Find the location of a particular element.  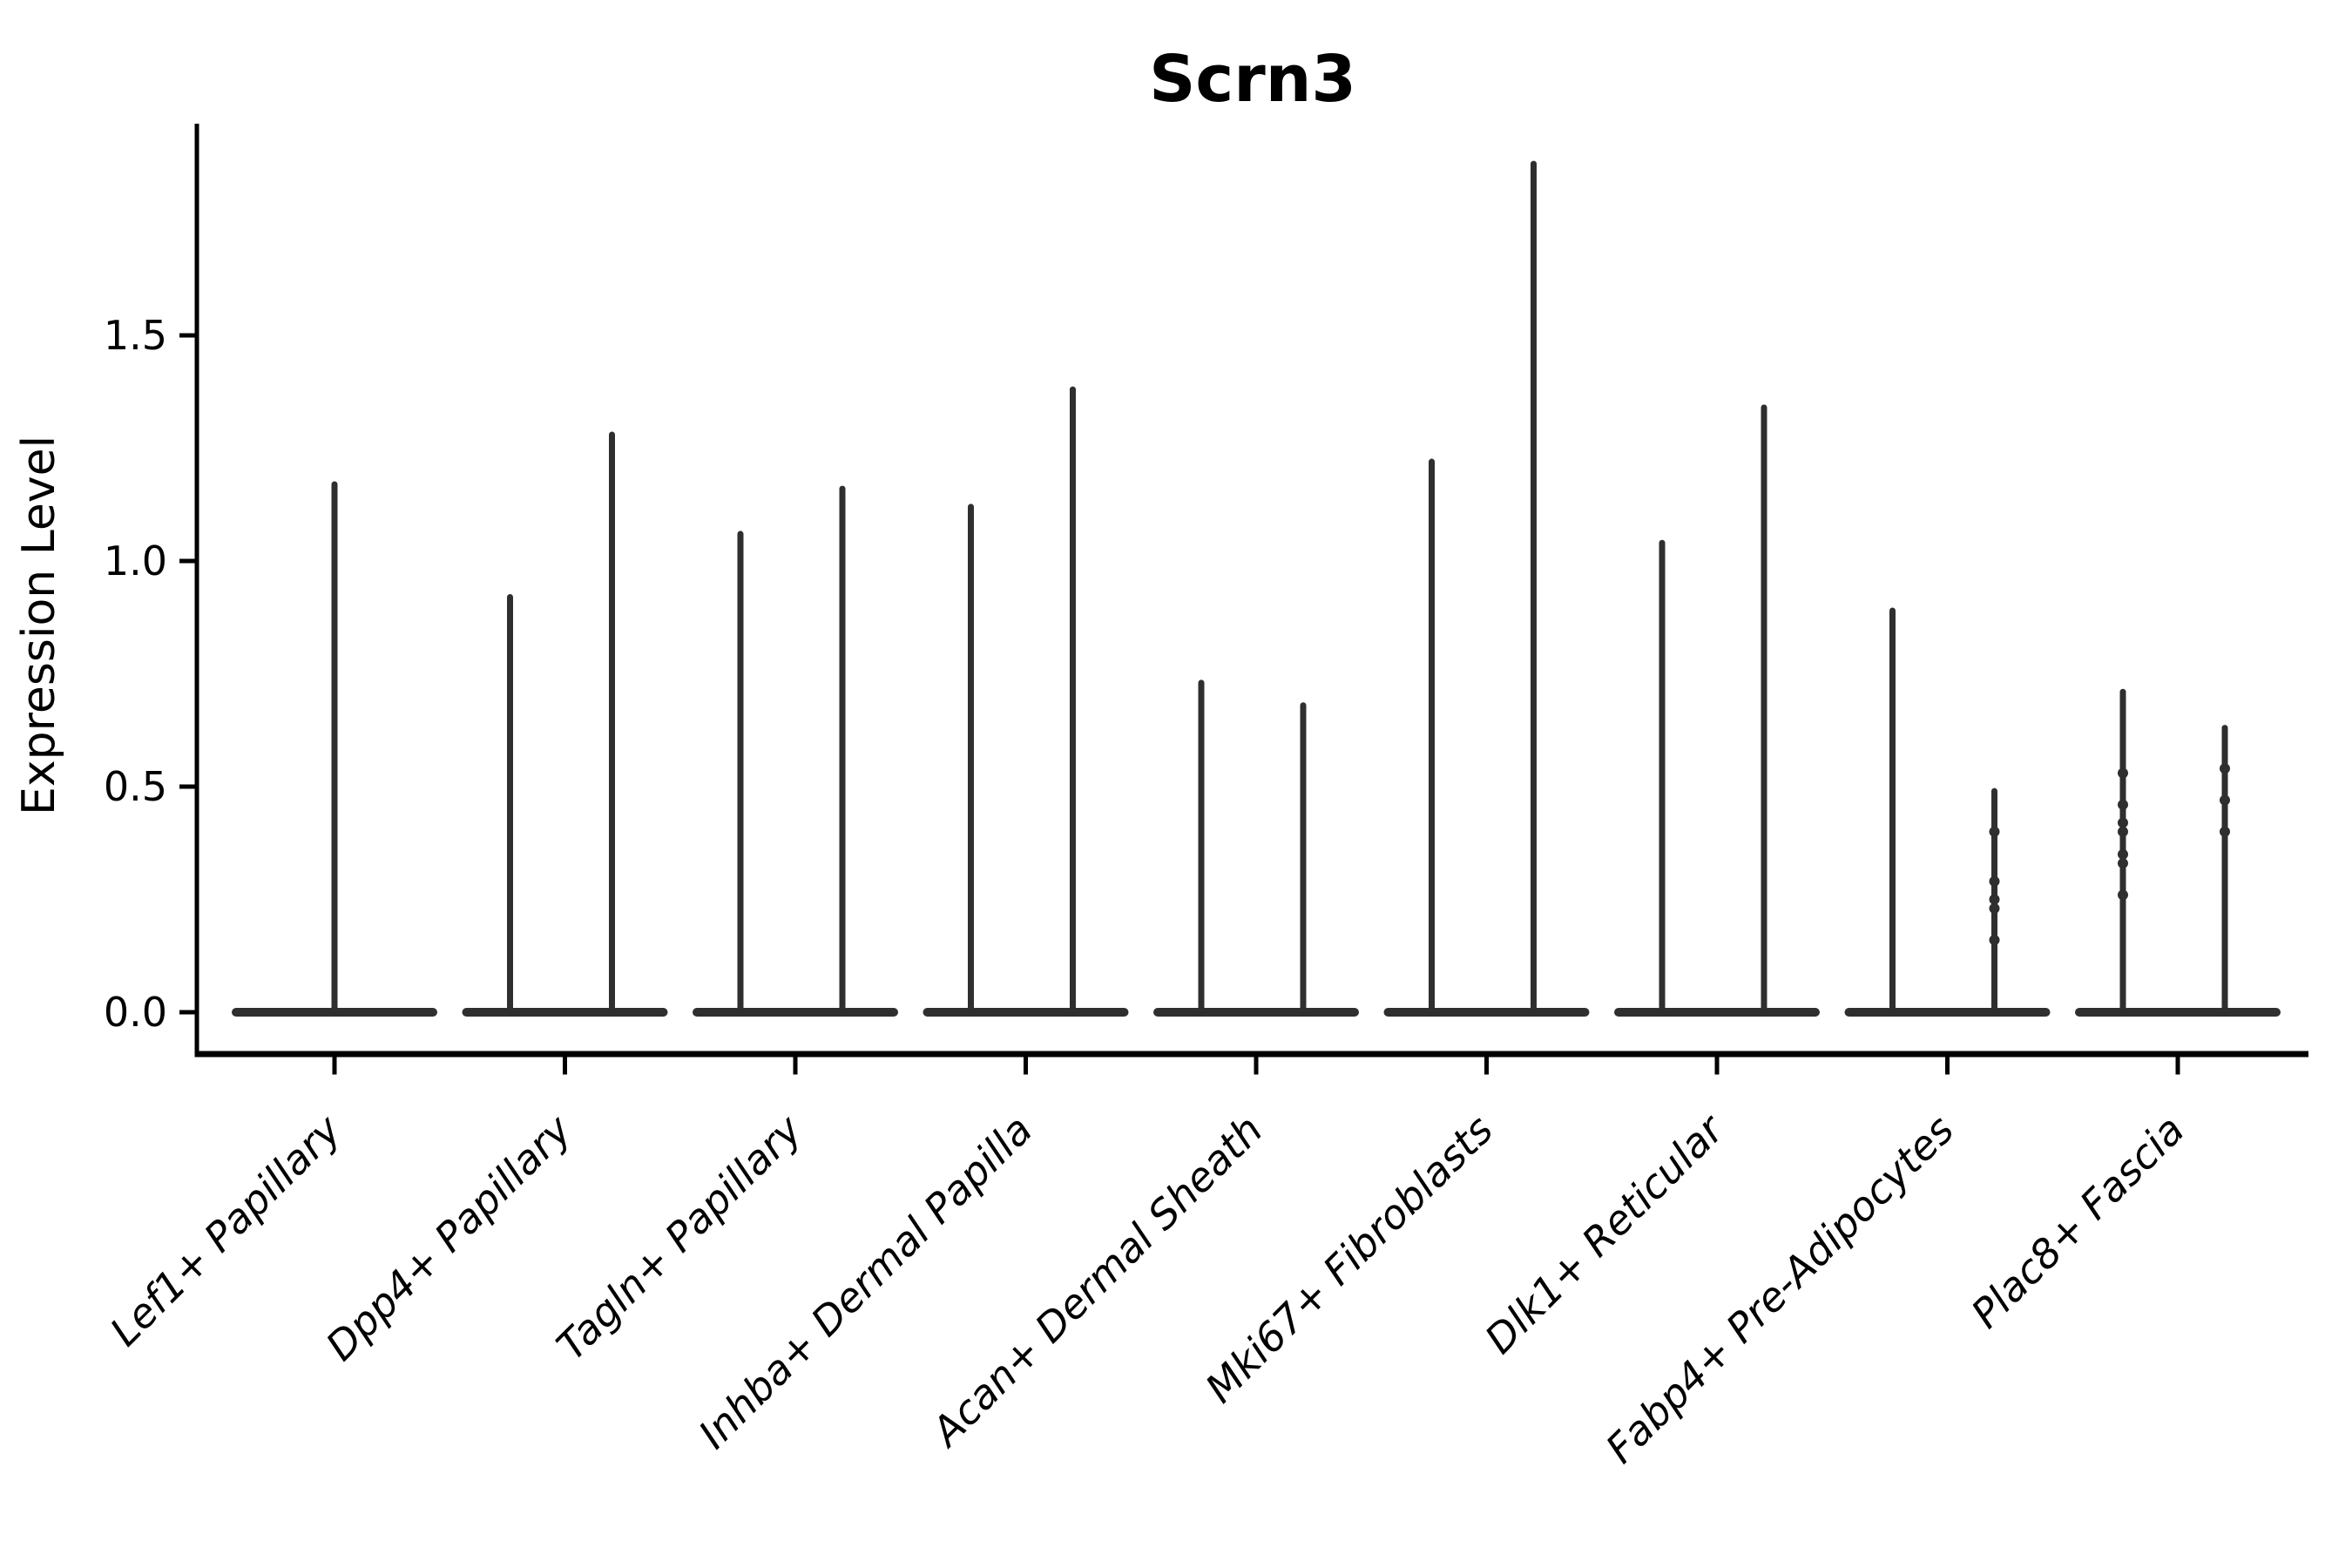

x-tick-label: Lef1+ Papillary is located at coordinates (225, 1230).